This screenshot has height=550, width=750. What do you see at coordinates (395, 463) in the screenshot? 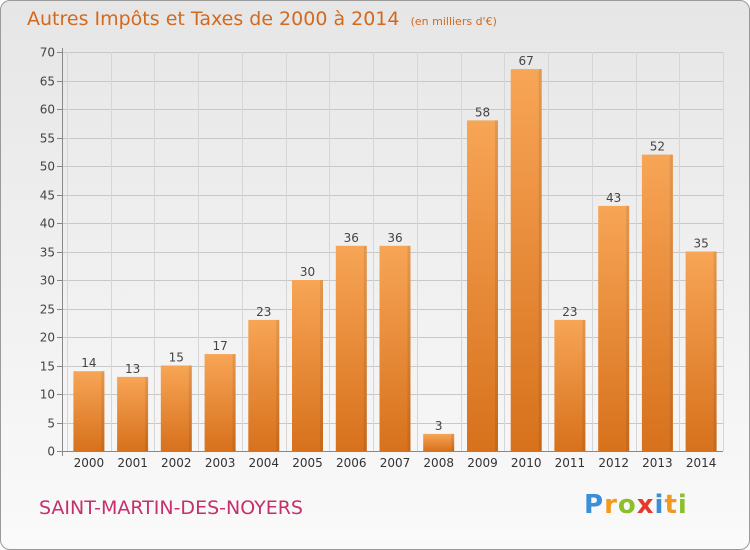
I see `x-tick-label: 2007` at bounding box center [395, 463].